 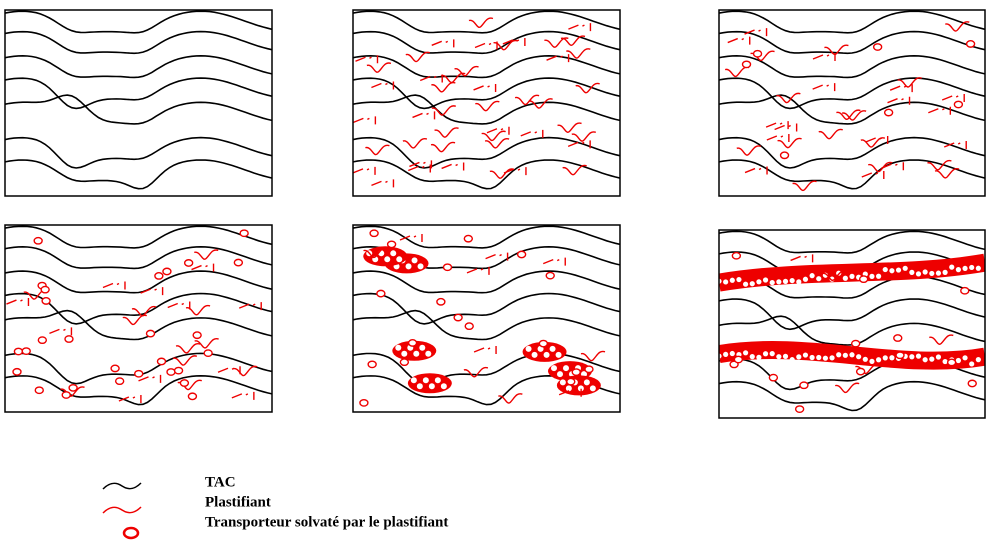 What do you see at coordinates (131, 533) in the screenshot?
I see `legend-transporteur-icon` at bounding box center [131, 533].